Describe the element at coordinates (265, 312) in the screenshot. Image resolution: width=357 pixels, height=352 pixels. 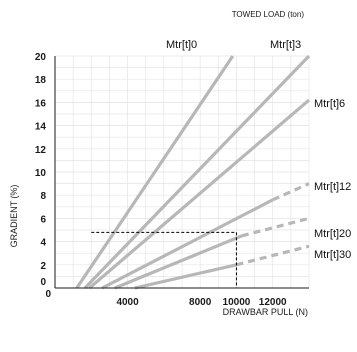
I see `x-axis-title: DRAWBAR PULL (N)` at that location.